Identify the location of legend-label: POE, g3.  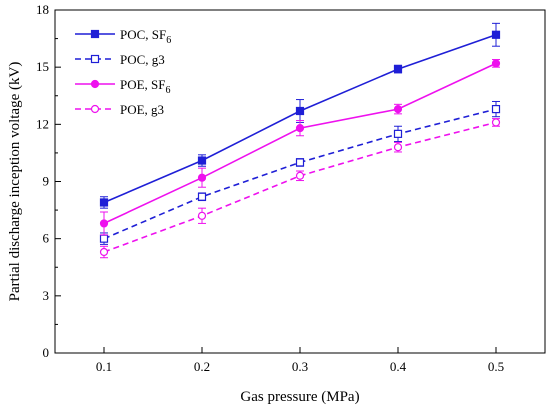
(142, 109).